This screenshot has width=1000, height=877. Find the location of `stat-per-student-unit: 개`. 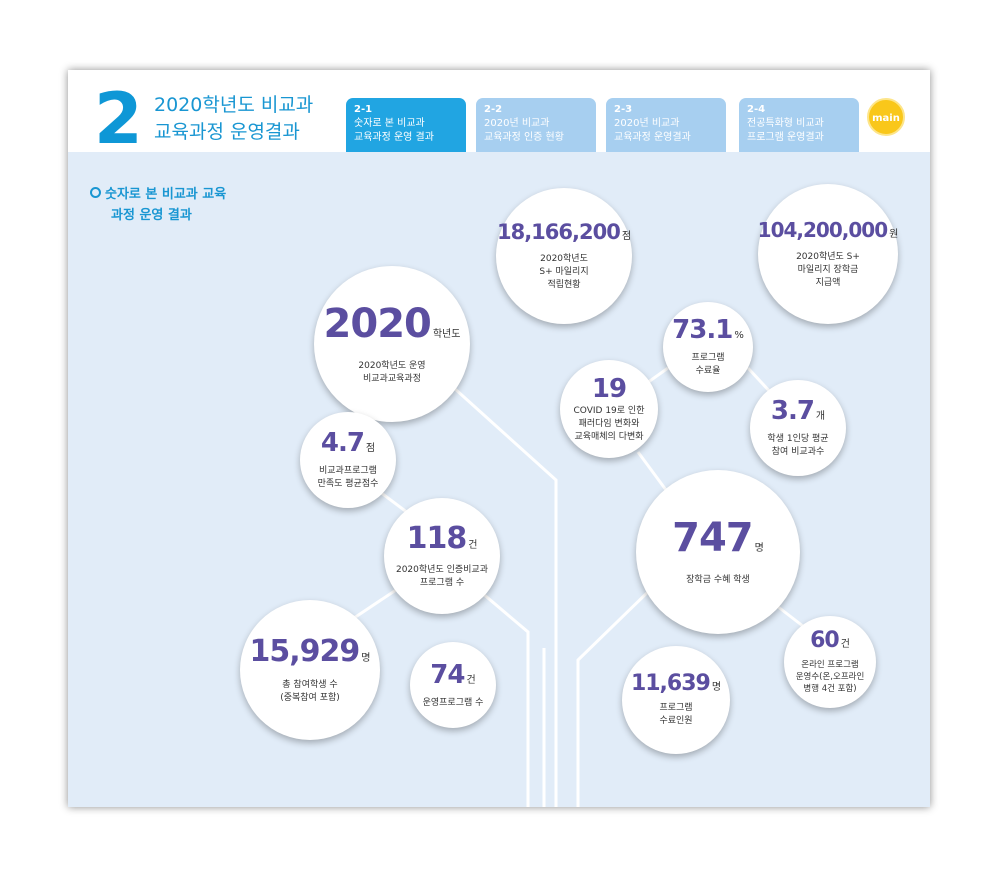

stat-per-student-unit: 개 is located at coordinates (820, 416).